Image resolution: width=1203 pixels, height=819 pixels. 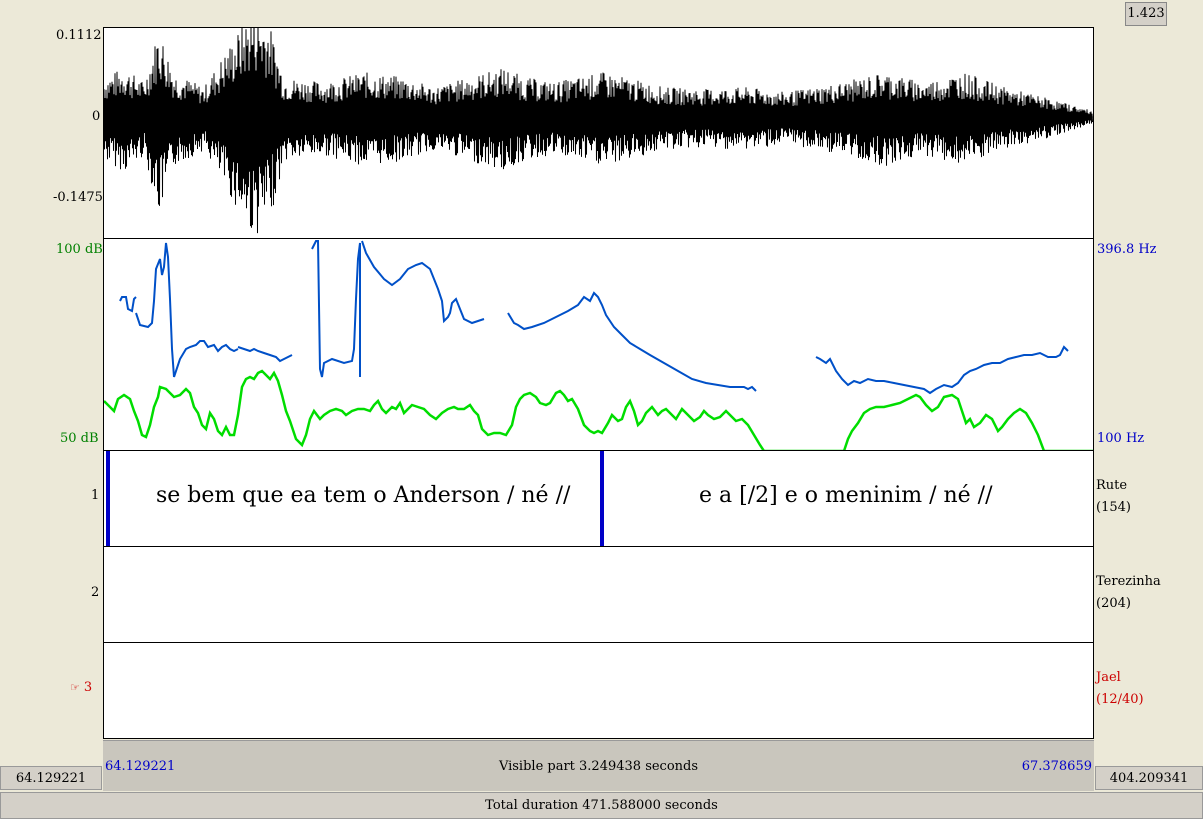 I want to click on pitch-min-label: 100 Hz, so click(x=1121, y=438).